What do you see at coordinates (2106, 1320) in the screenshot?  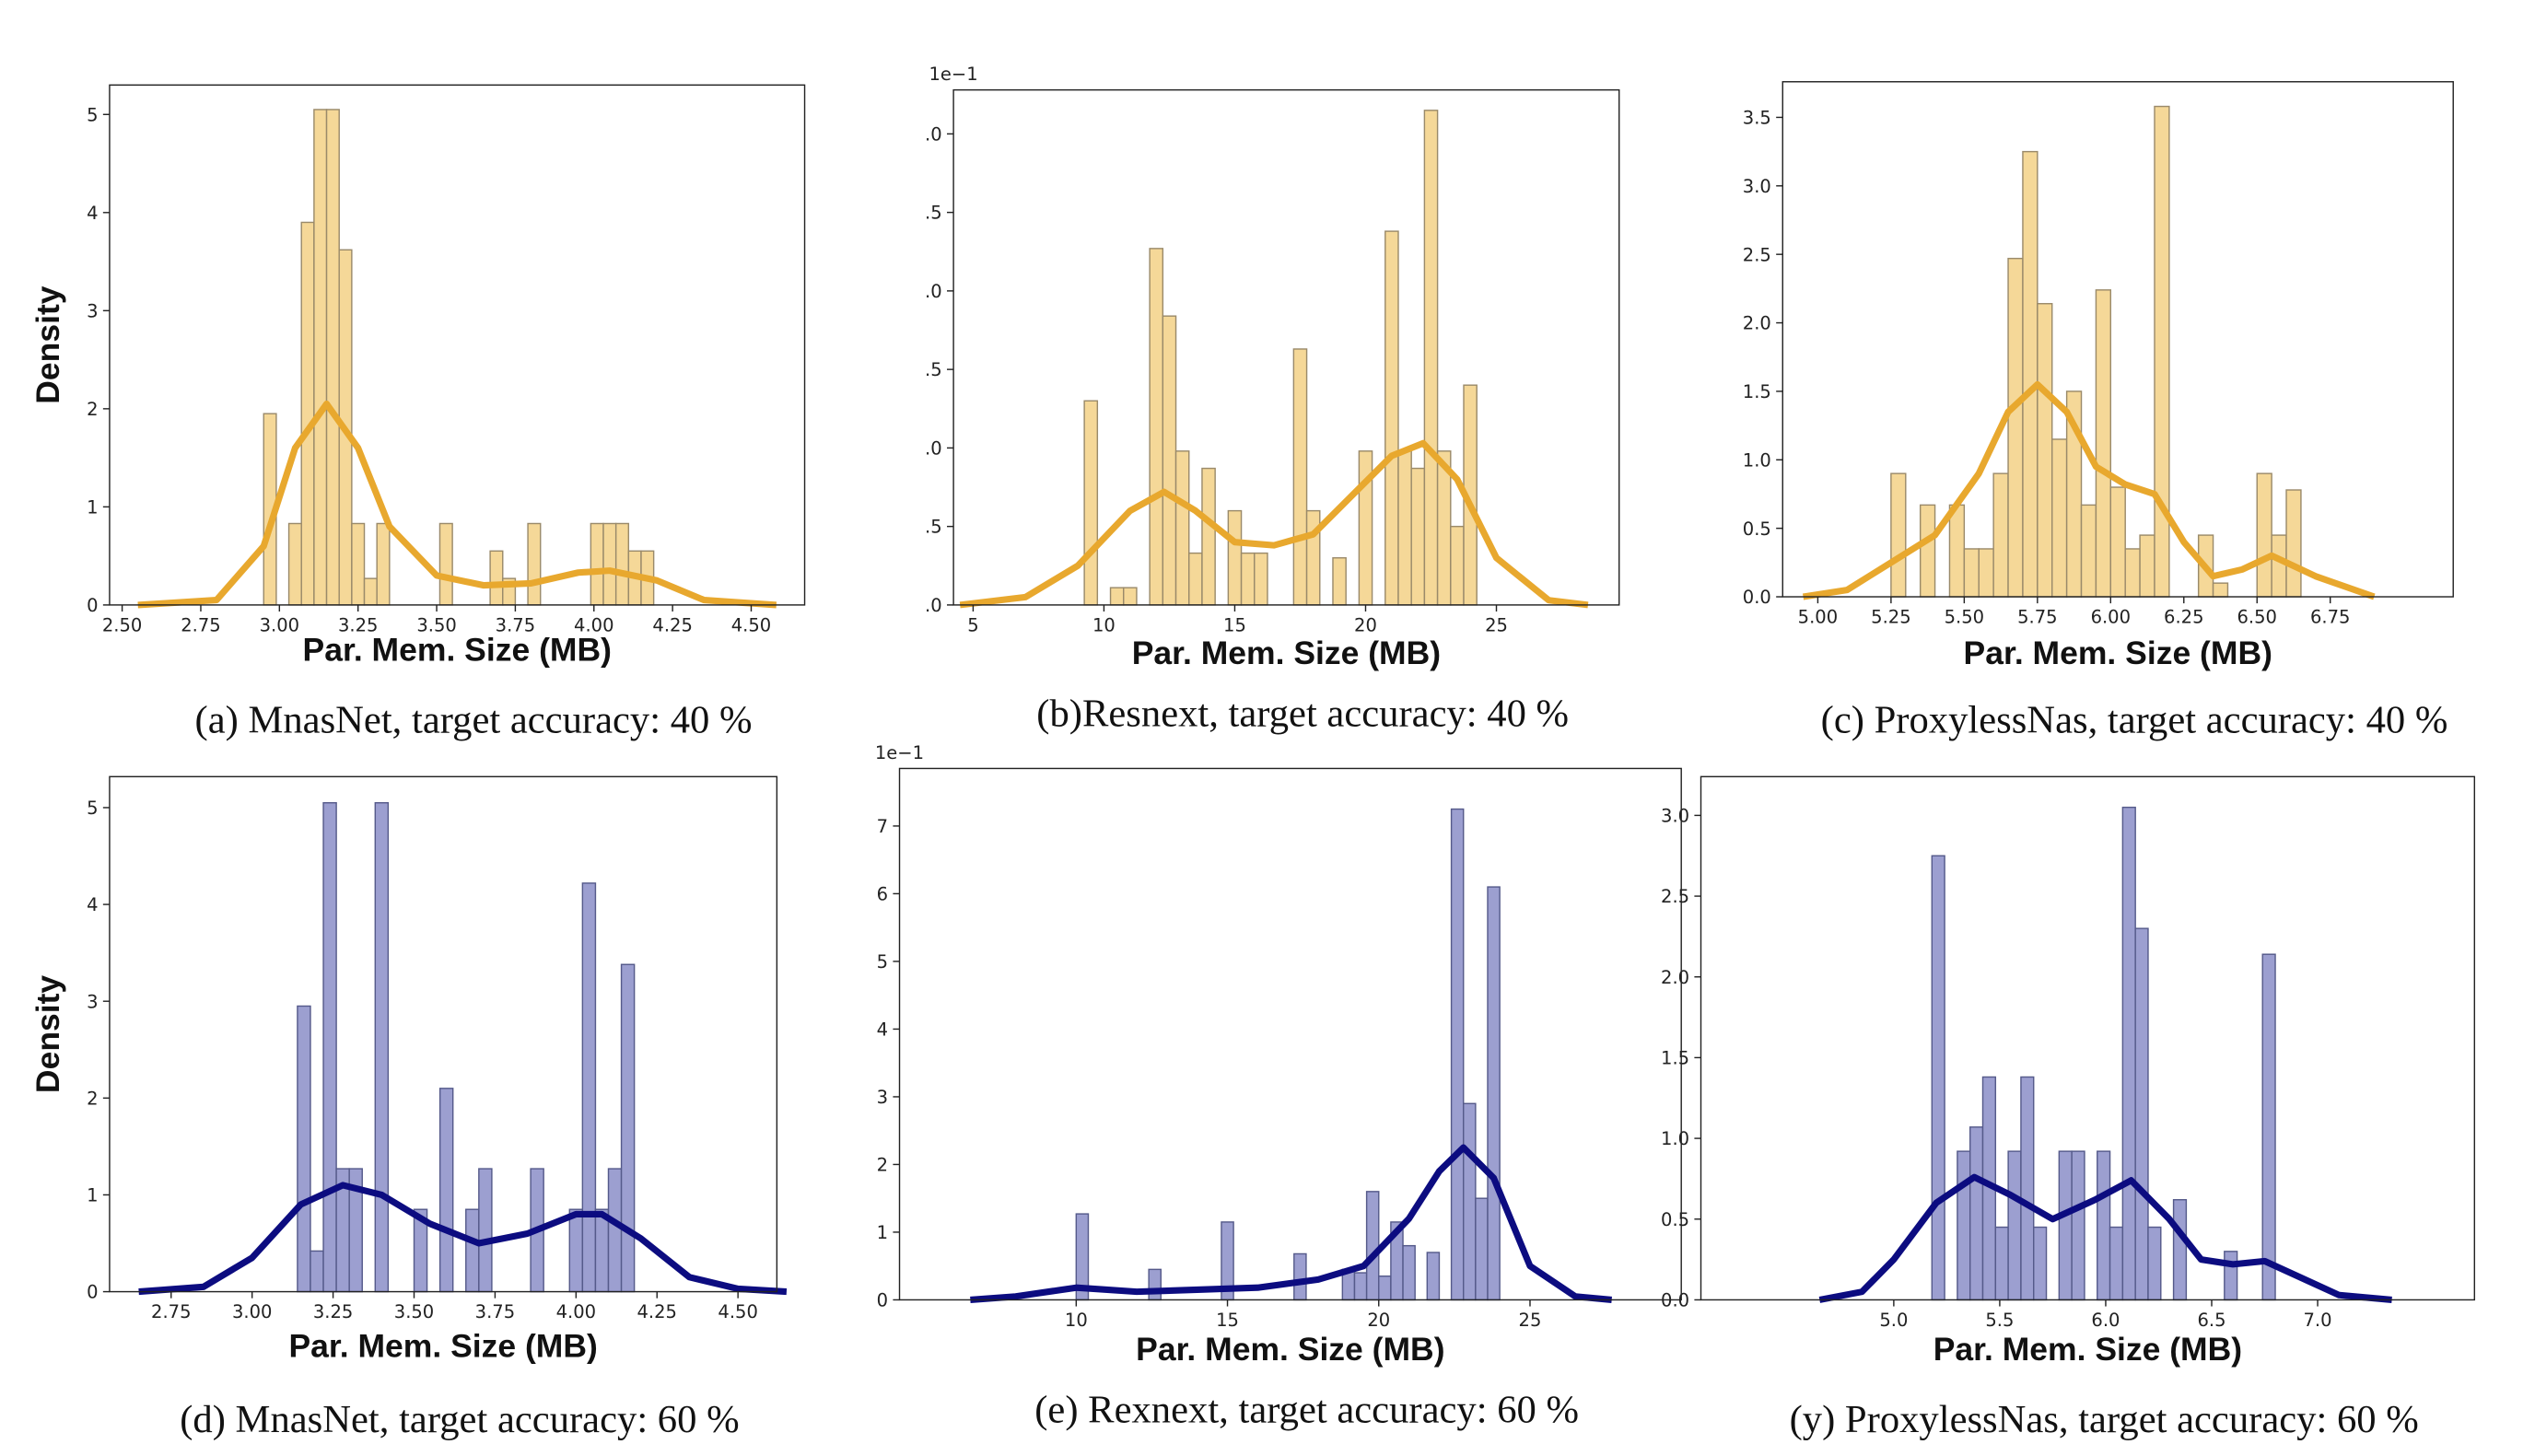 I see `x-tick-label: 6.0` at bounding box center [2106, 1320].